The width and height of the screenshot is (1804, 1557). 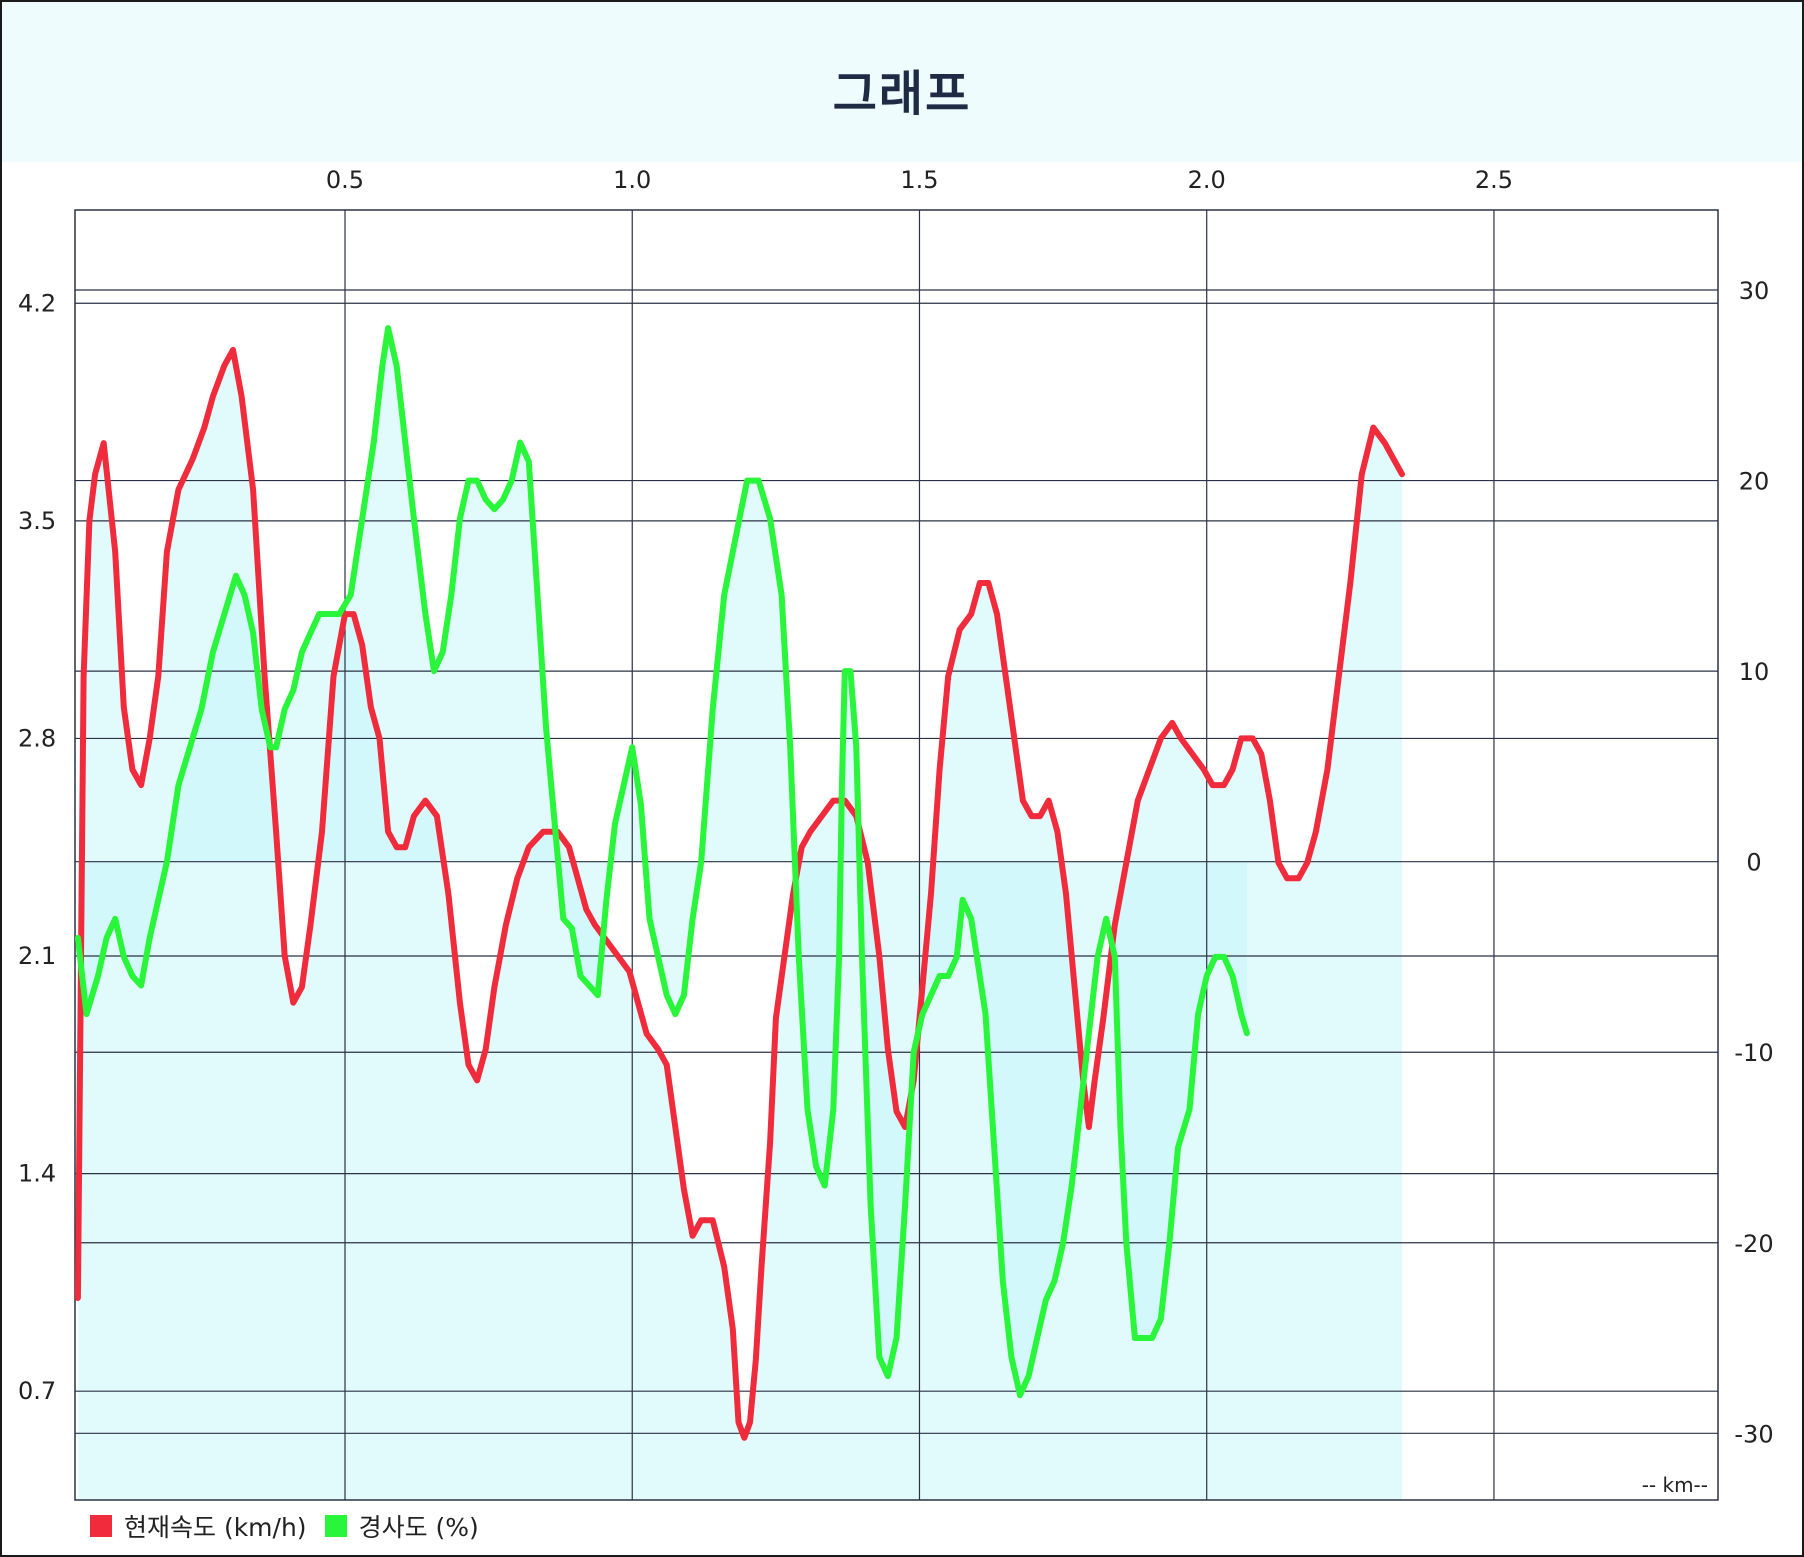 What do you see at coordinates (902, 94) in the screenshot?
I see `chart-title: 그래프` at bounding box center [902, 94].